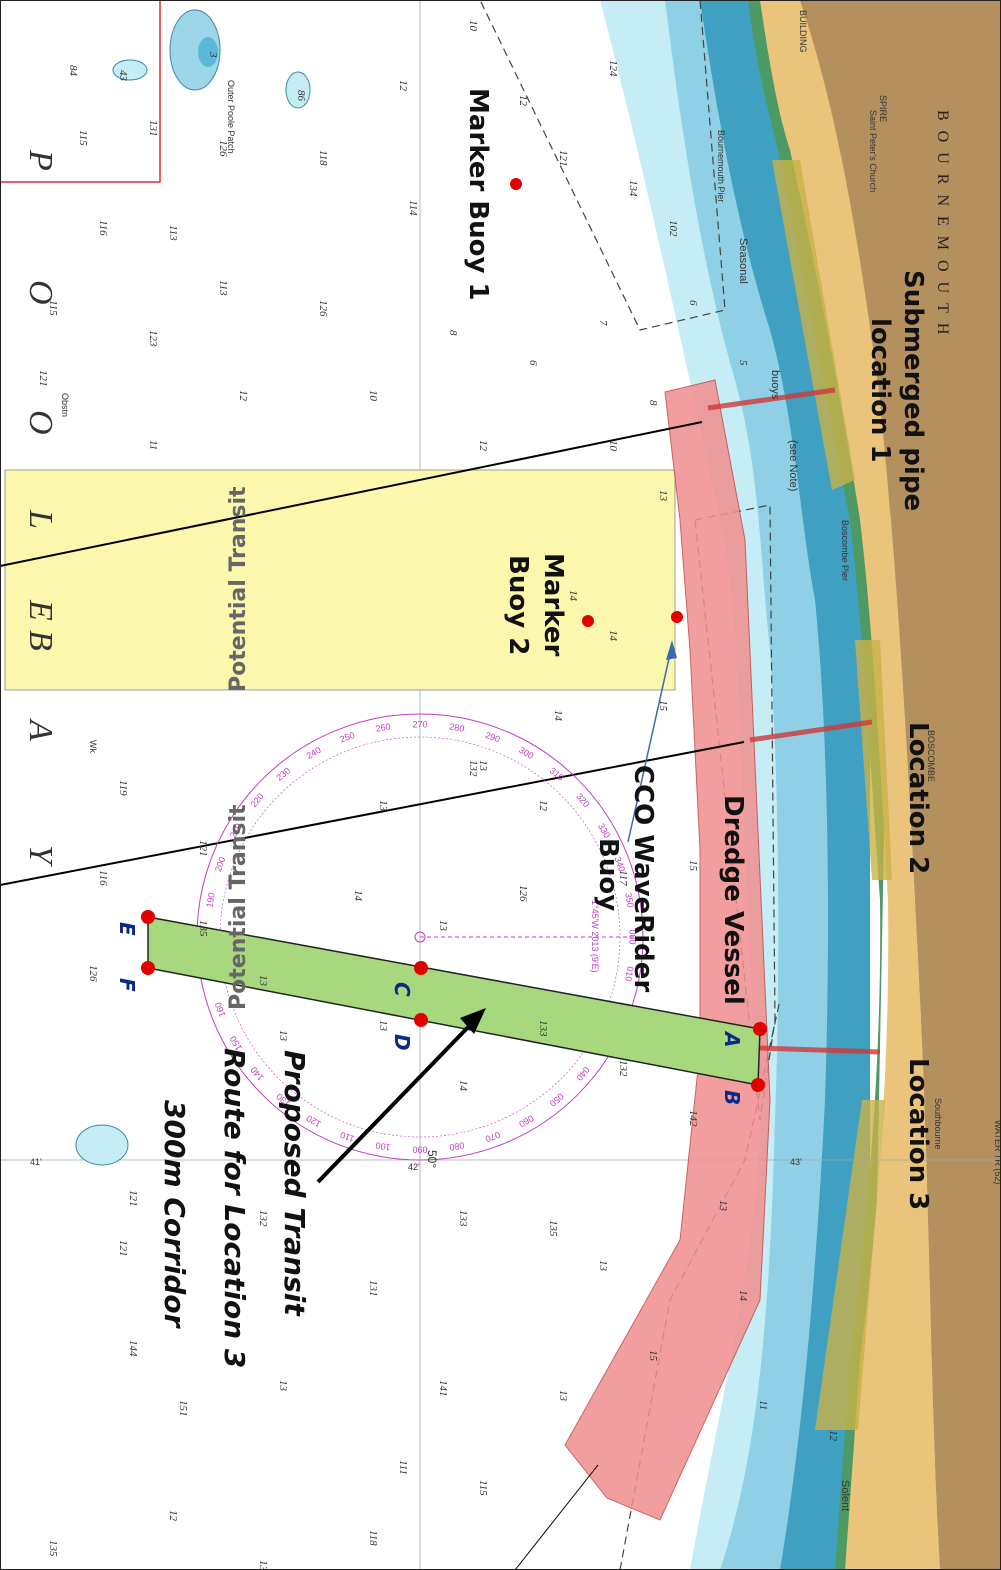 The width and height of the screenshot is (1001, 1570). What do you see at coordinates (603, 323) in the screenshot?
I see `depth-sounding: 7` at bounding box center [603, 323].